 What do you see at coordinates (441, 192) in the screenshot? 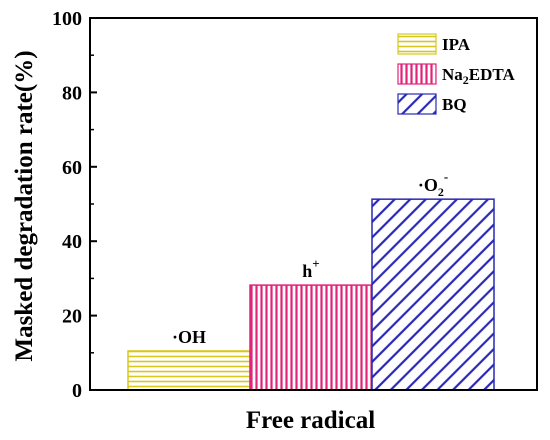
I see `bar-annotation-subscript: 2` at bounding box center [441, 192].